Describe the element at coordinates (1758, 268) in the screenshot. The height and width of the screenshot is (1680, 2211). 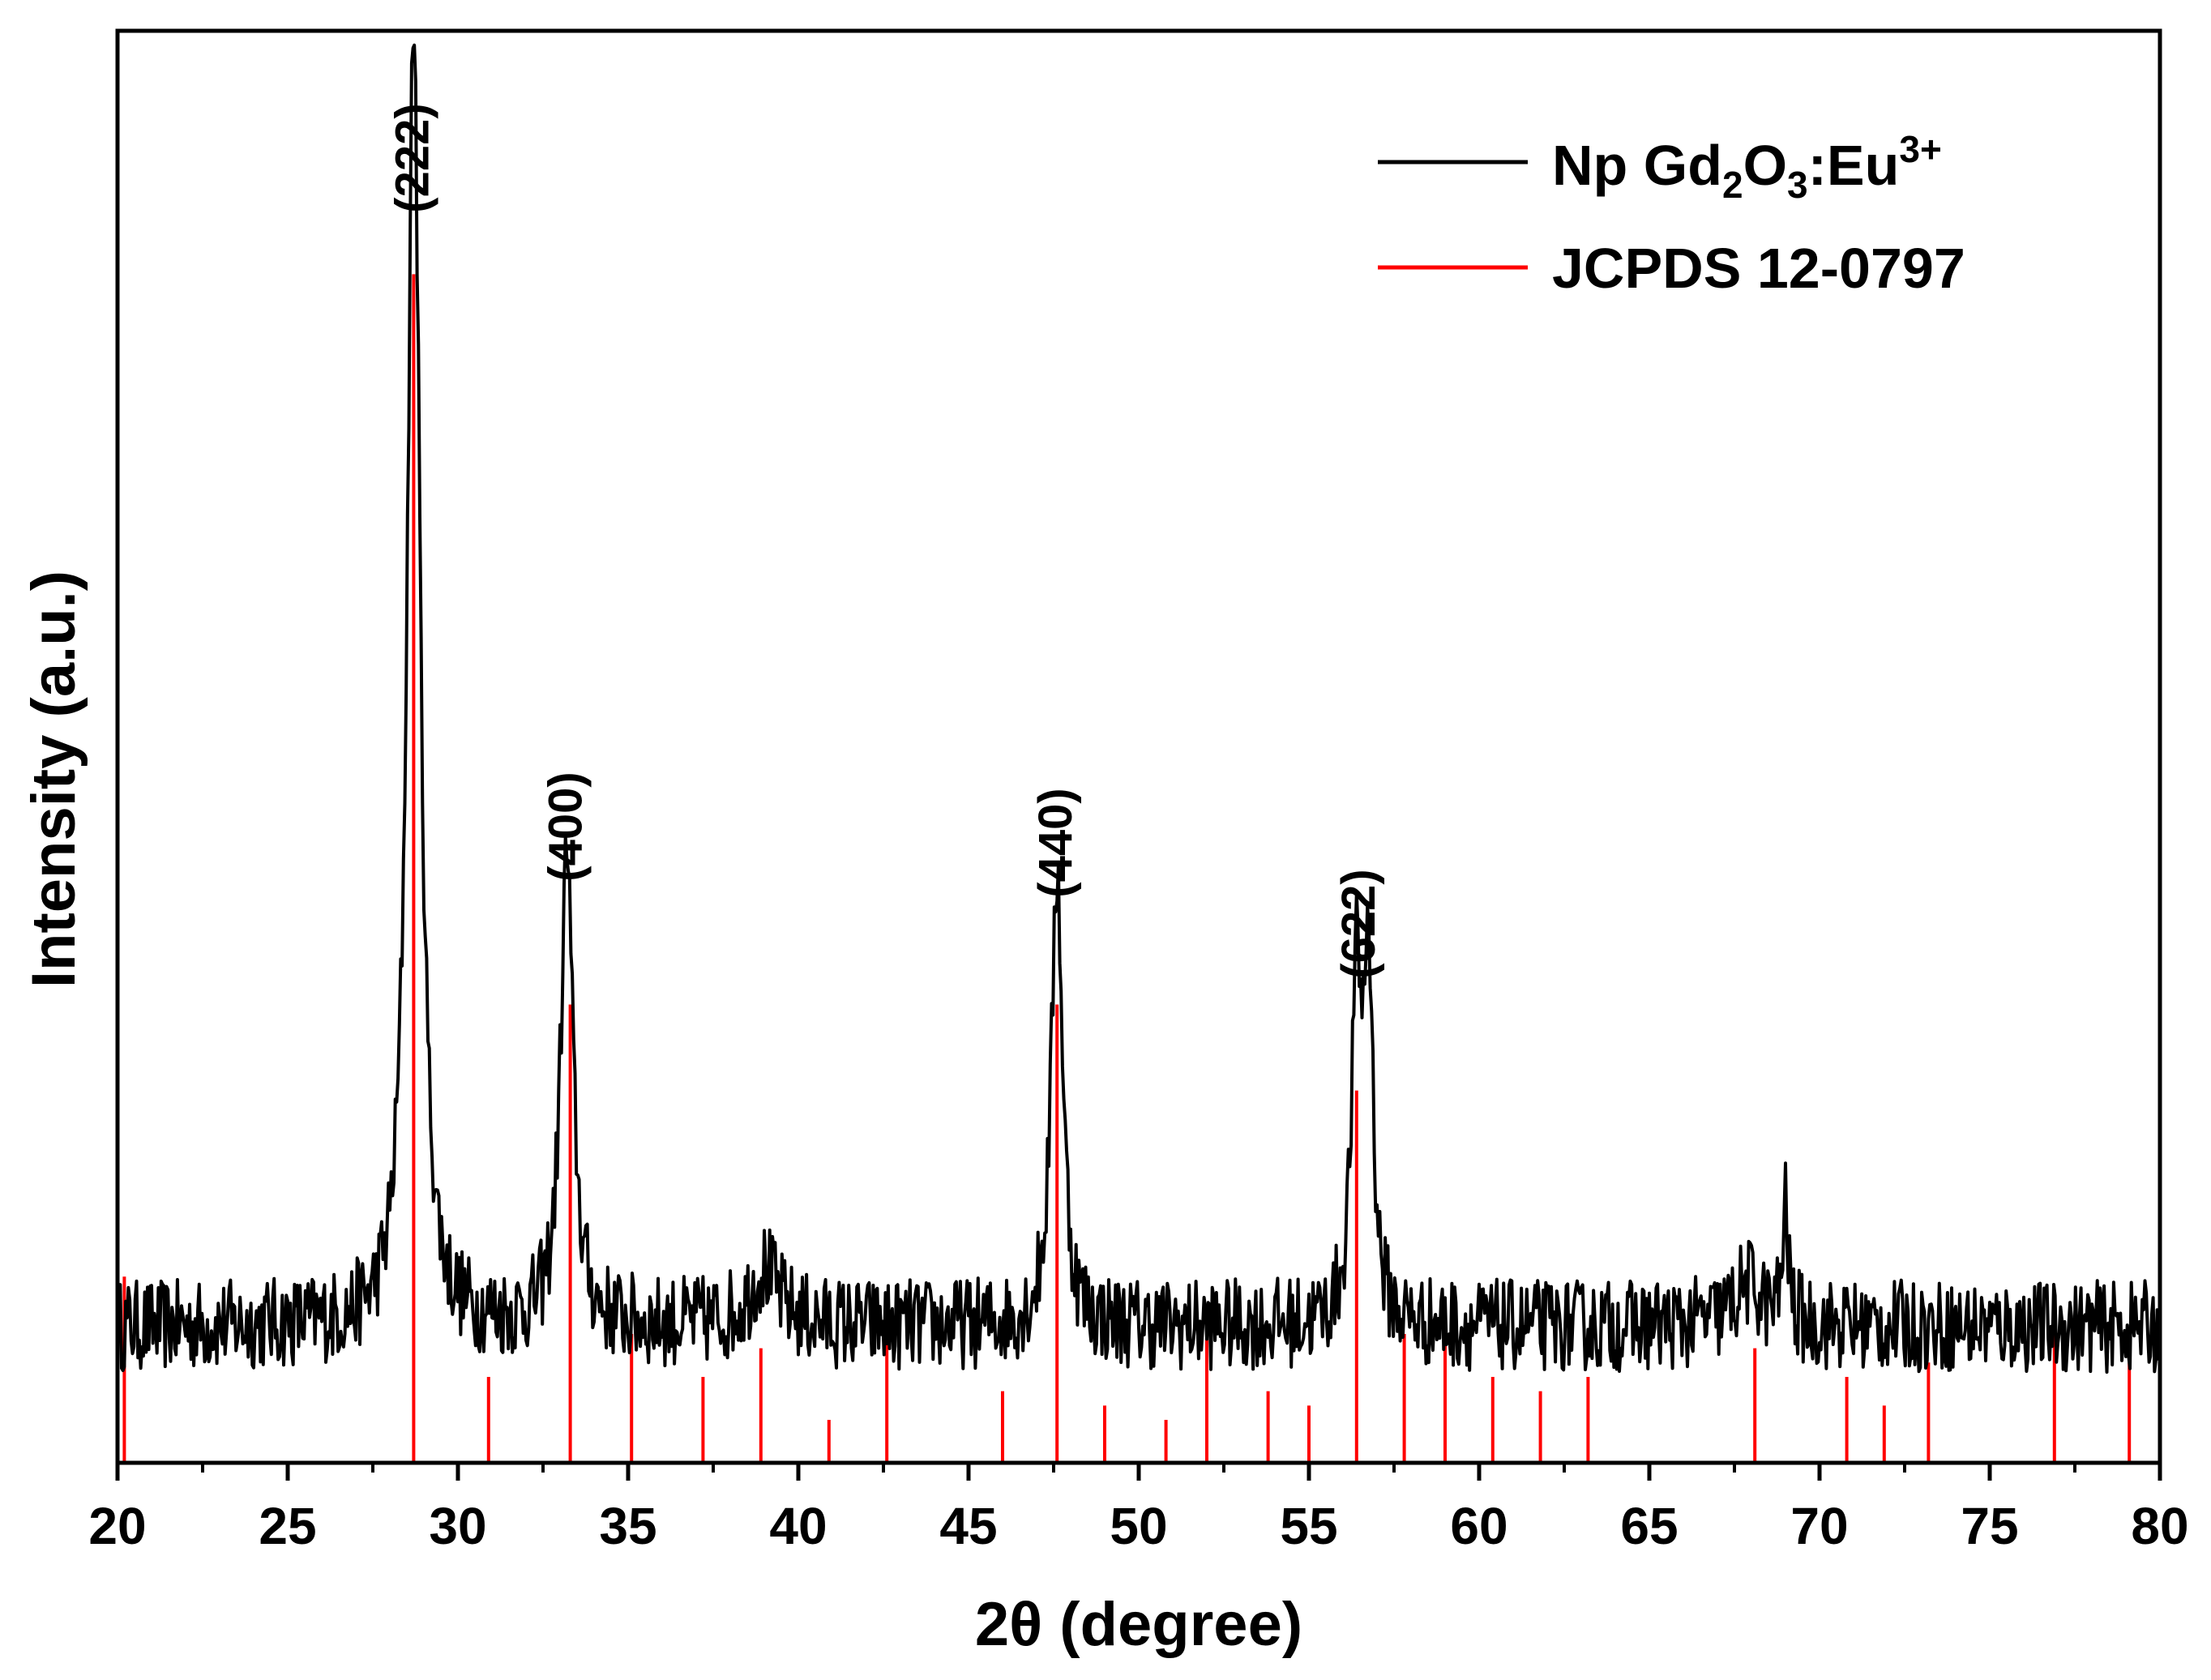
I see `legend-label-reference: JCPDS 12-0797` at that location.